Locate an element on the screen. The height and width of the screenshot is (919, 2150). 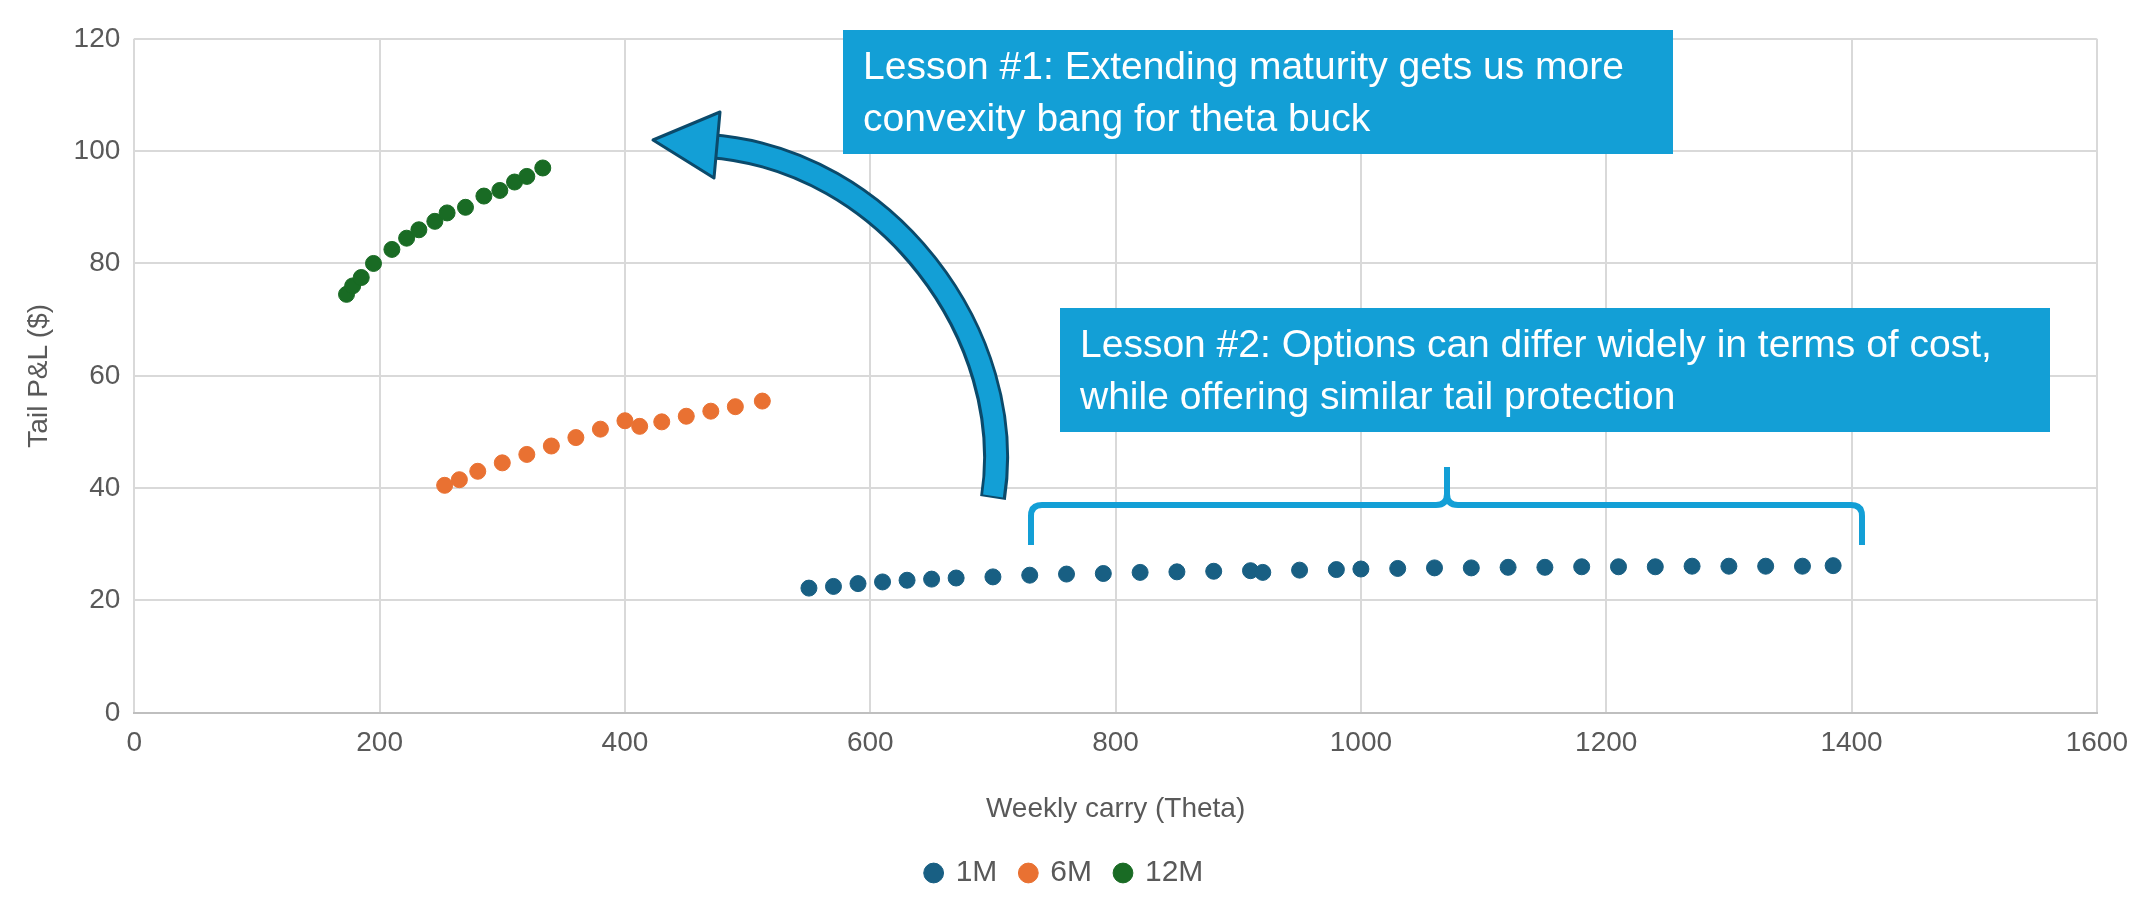
y-tick-label: 40 is located at coordinates (105, 486).